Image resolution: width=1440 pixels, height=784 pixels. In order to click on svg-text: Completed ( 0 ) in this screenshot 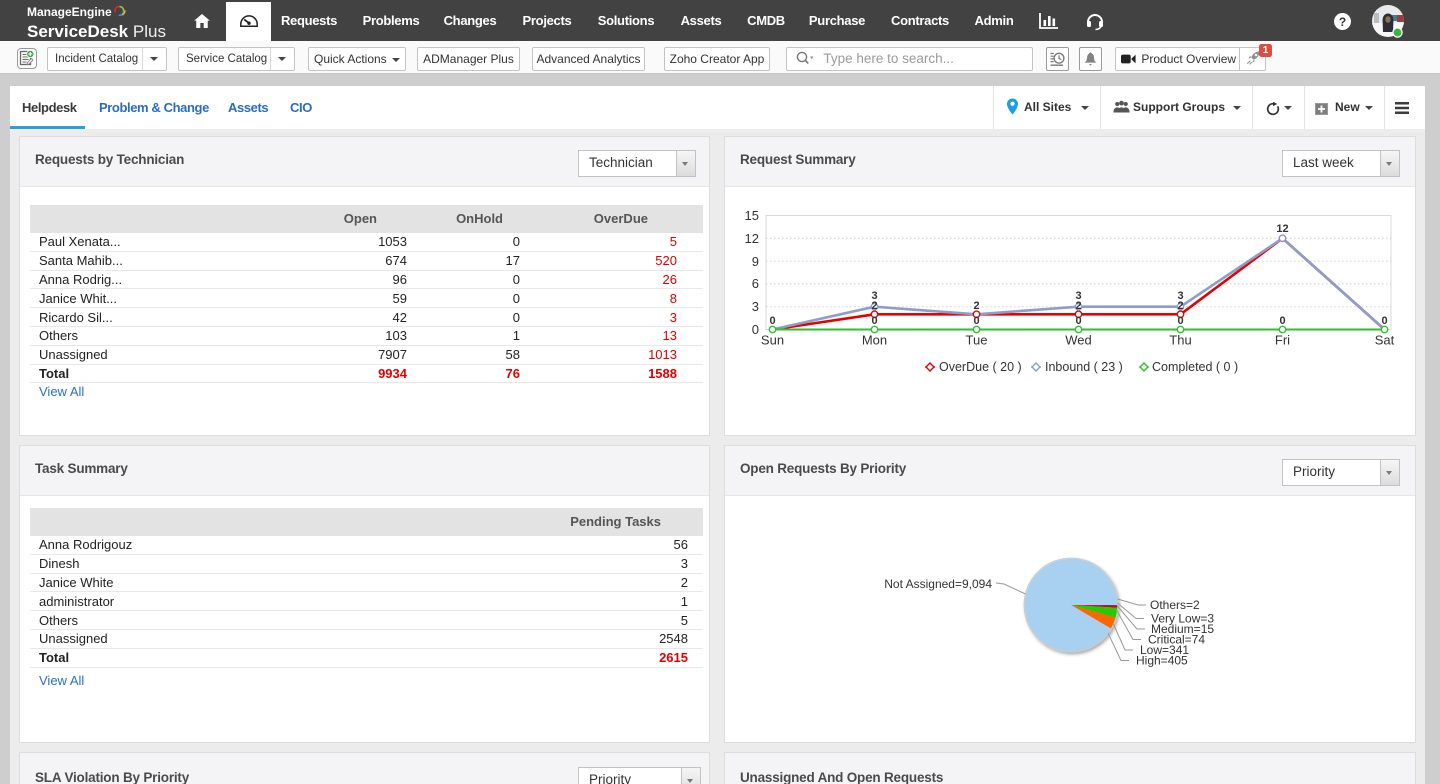, I will do `click(1195, 367)`.